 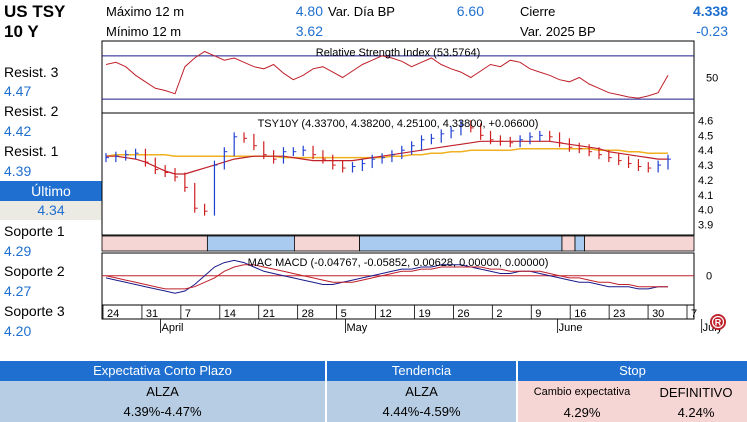 I want to click on soporte2-label: Soporte 2, so click(x=34, y=271).